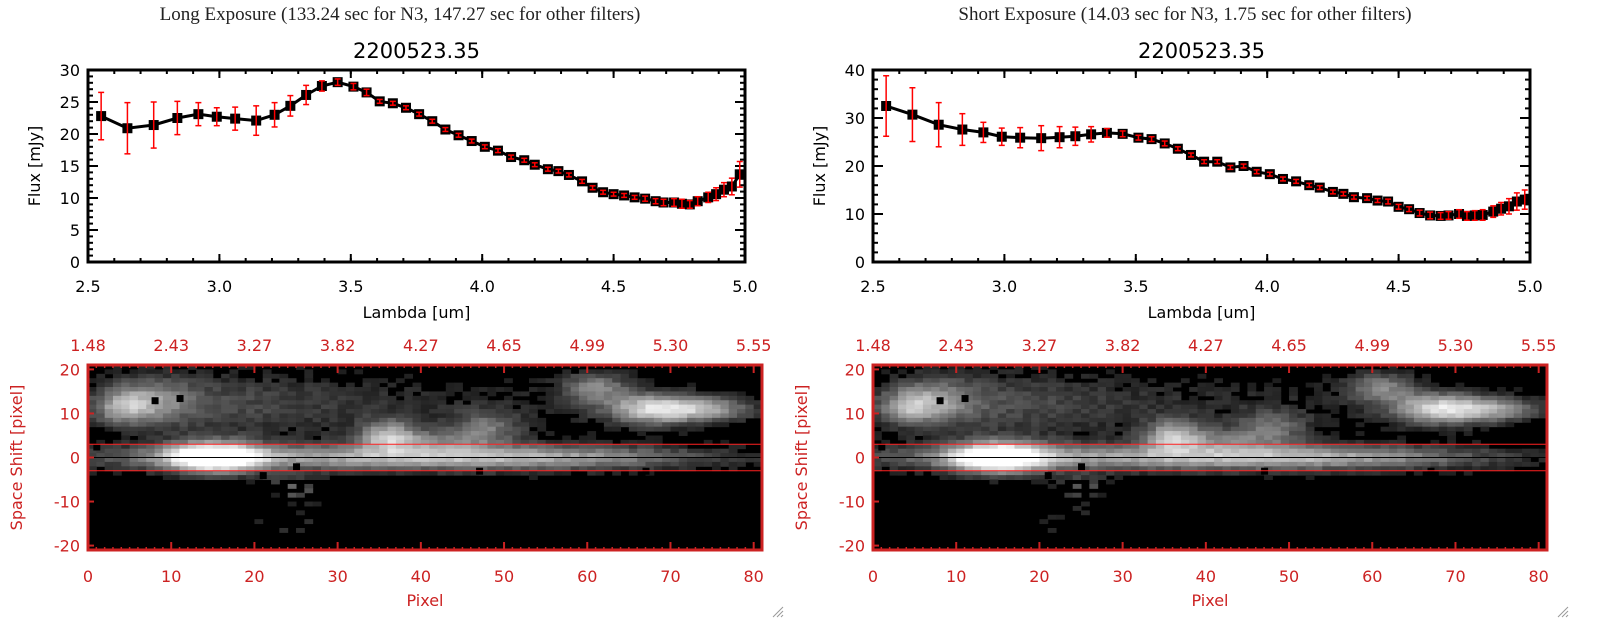 The height and width of the screenshot is (630, 1600). Describe the element at coordinates (1206, 345) in the screenshot. I see `wavelength-tick-label: 4.27` at that location.